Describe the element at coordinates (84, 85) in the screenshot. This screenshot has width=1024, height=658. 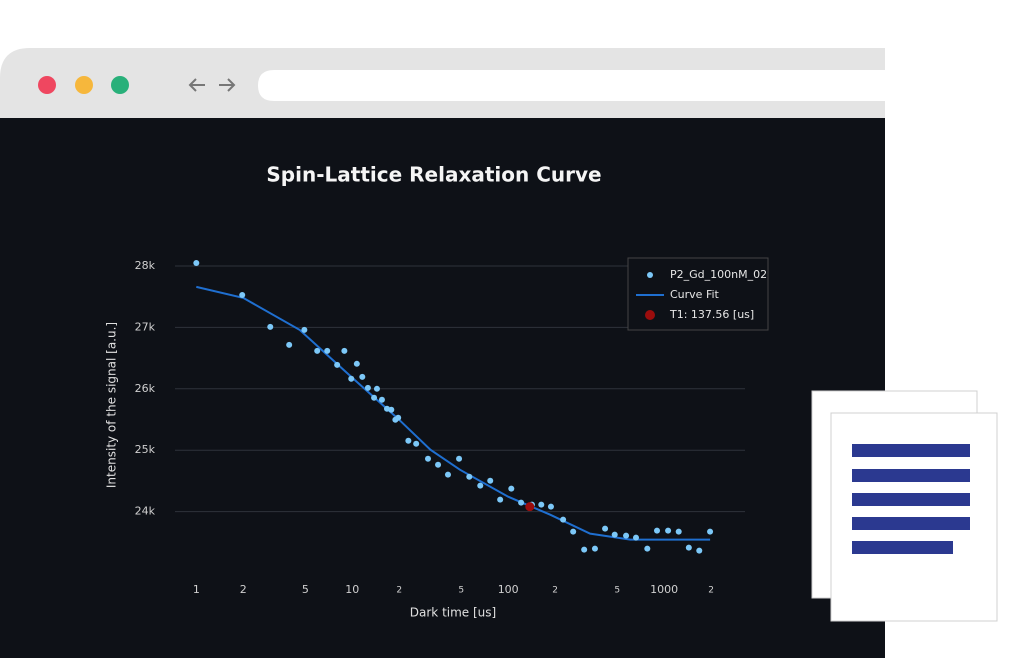
I see `minimize-button` at that location.